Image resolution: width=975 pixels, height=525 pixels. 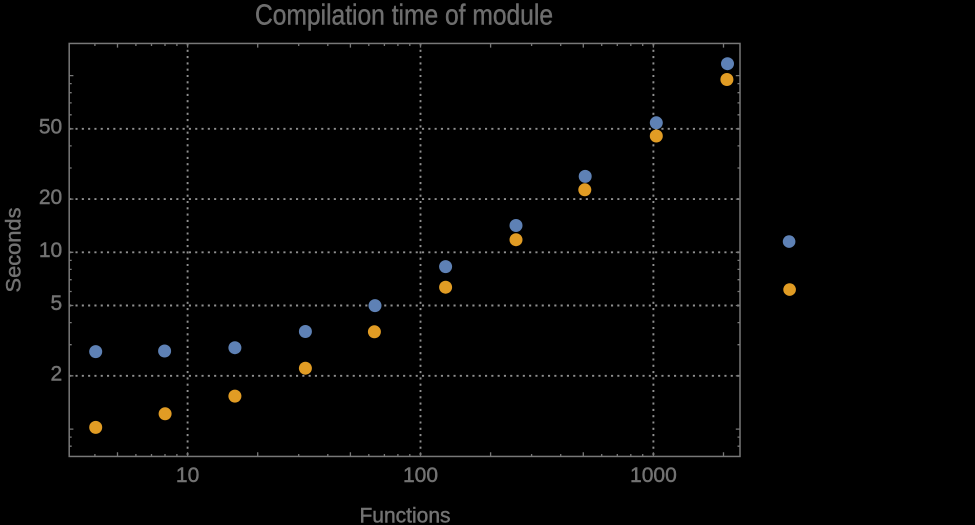 I want to click on svg-text: Compilation time of module, so click(x=404, y=16).